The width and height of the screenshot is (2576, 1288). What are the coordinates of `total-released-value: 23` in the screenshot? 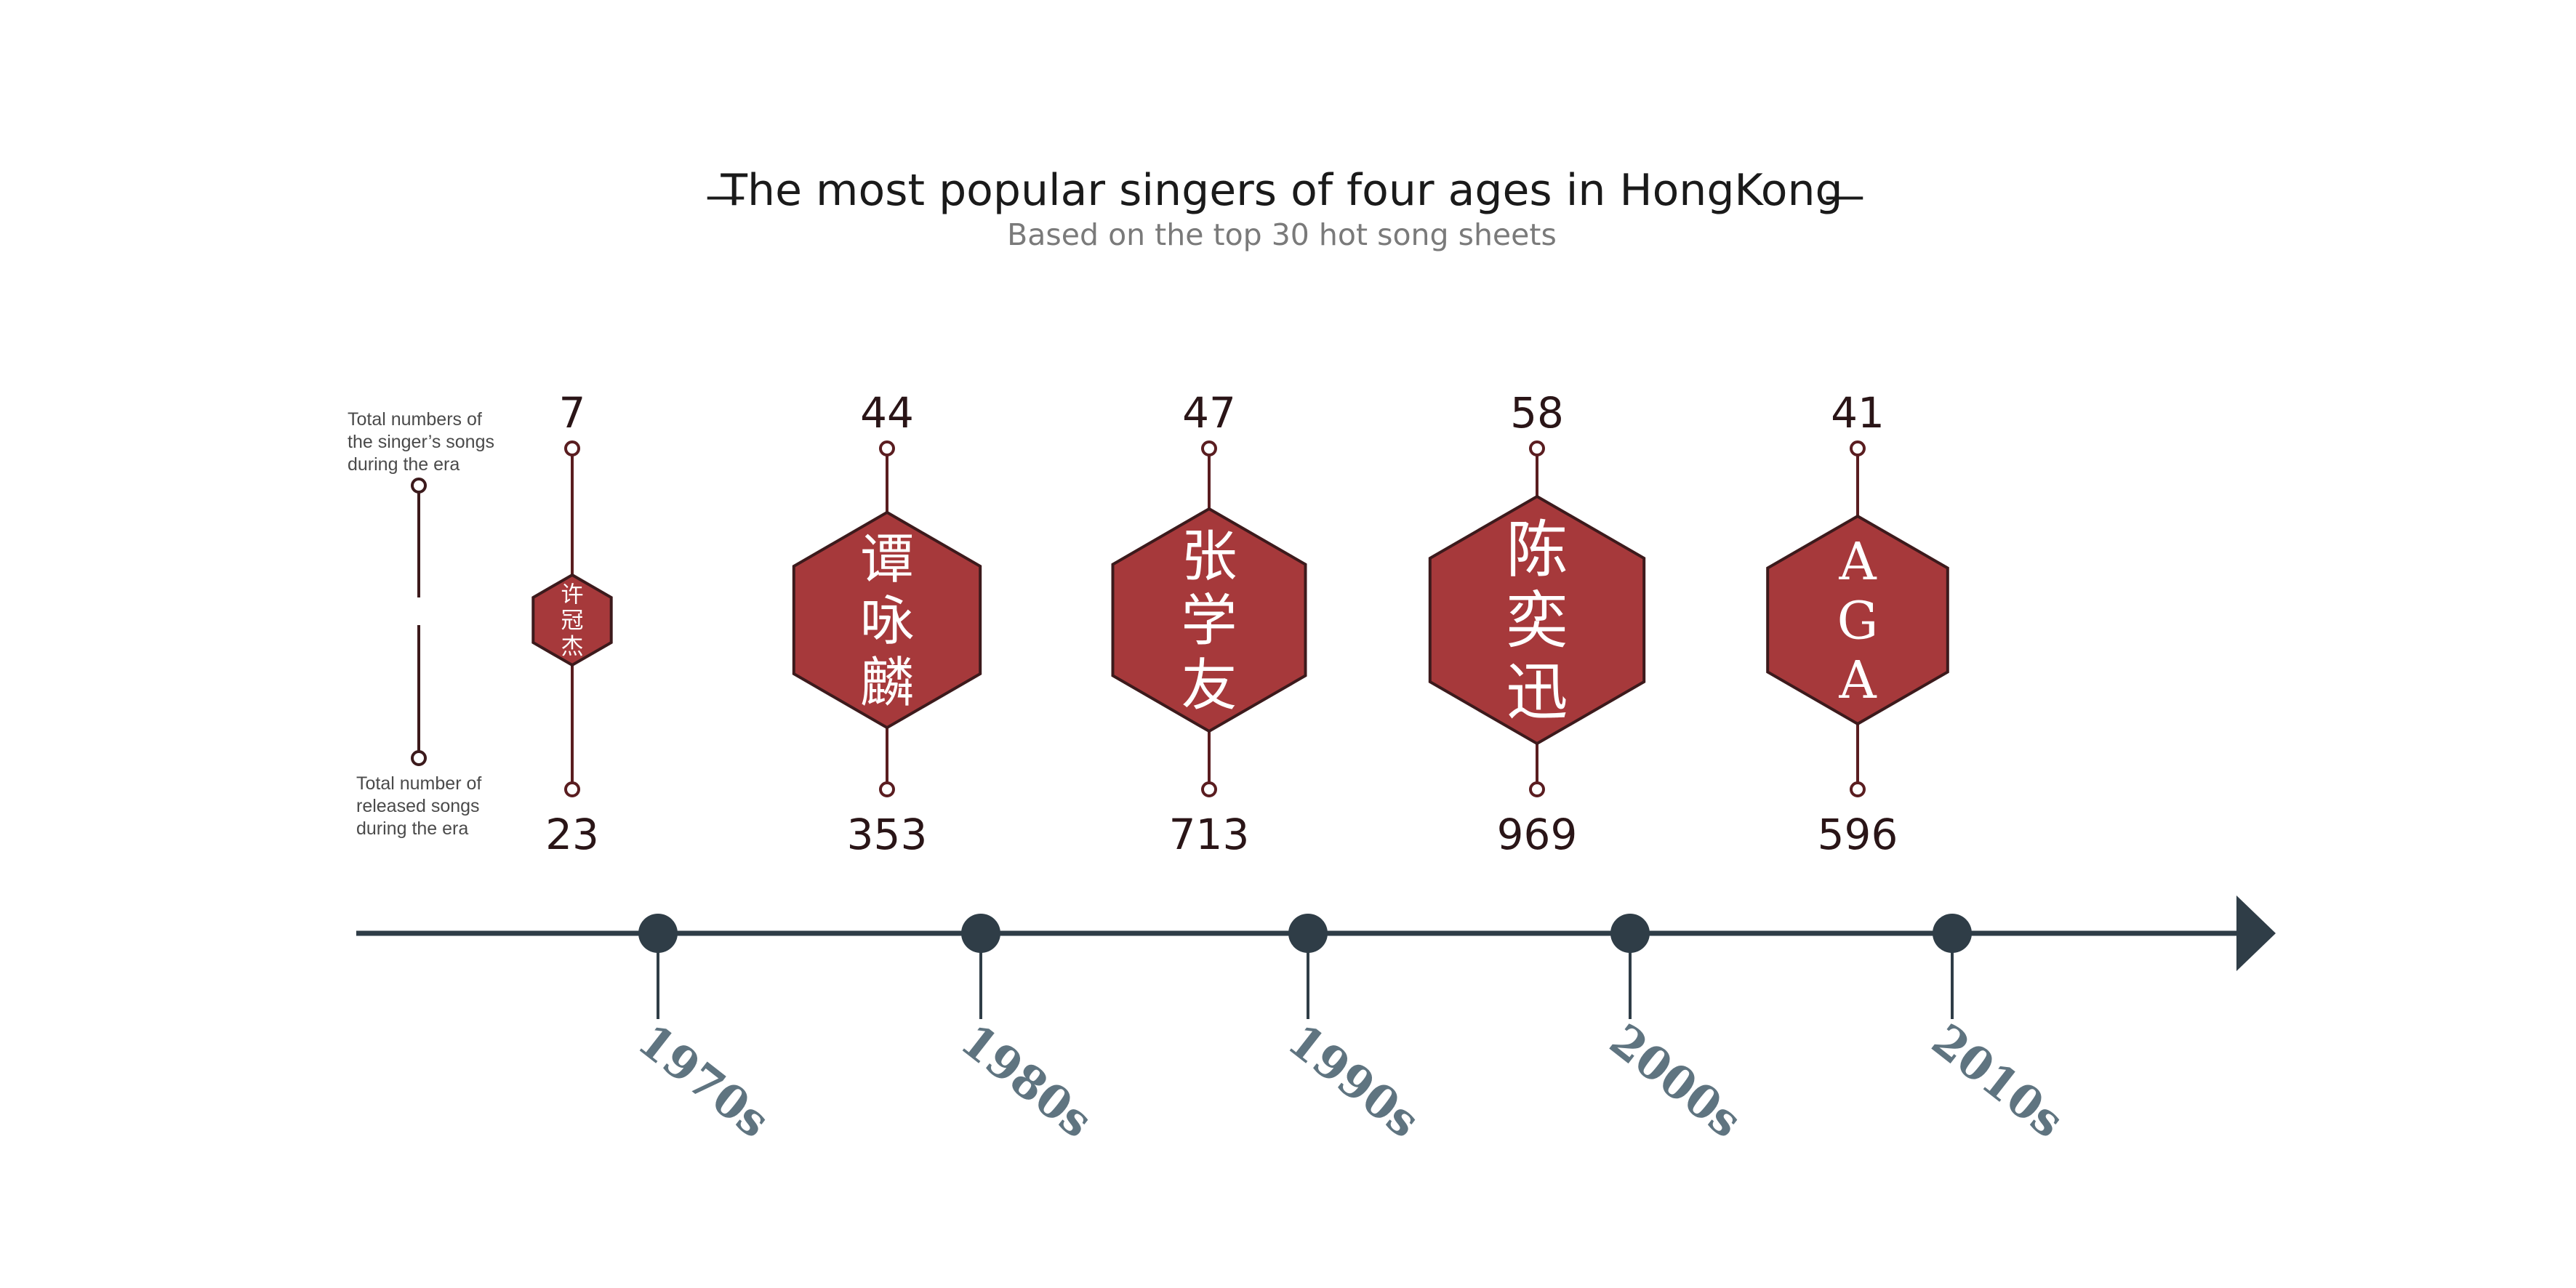 It's located at (572, 834).